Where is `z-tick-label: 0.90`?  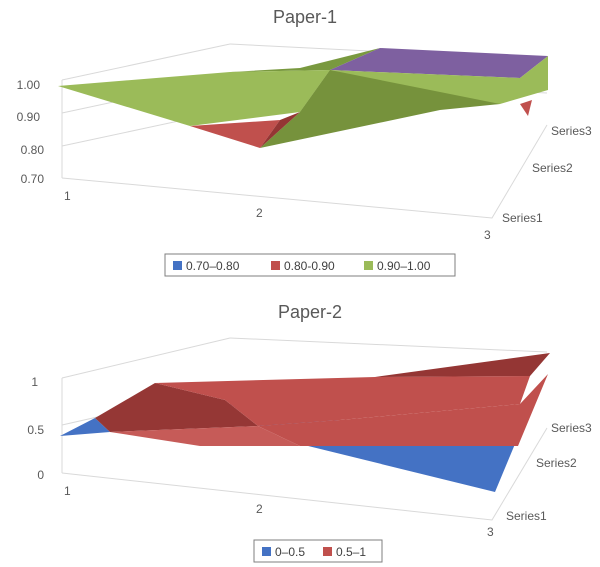 z-tick-label: 0.90 is located at coordinates (29, 117).